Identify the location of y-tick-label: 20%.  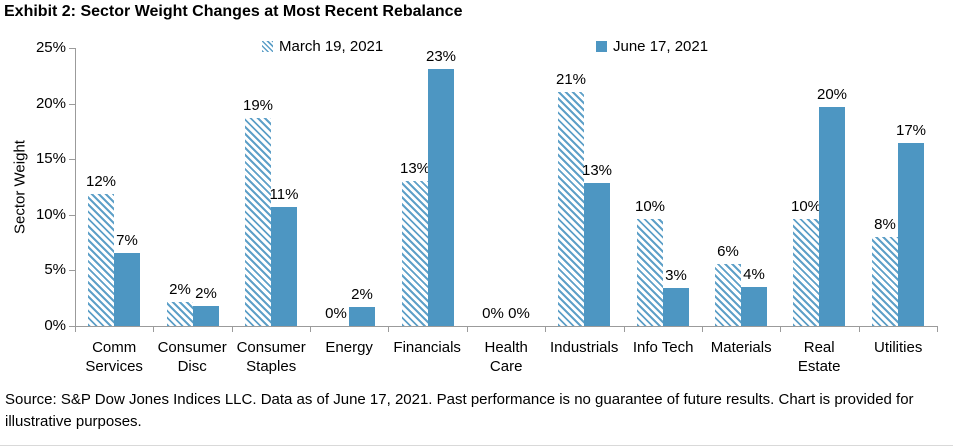
(50, 103).